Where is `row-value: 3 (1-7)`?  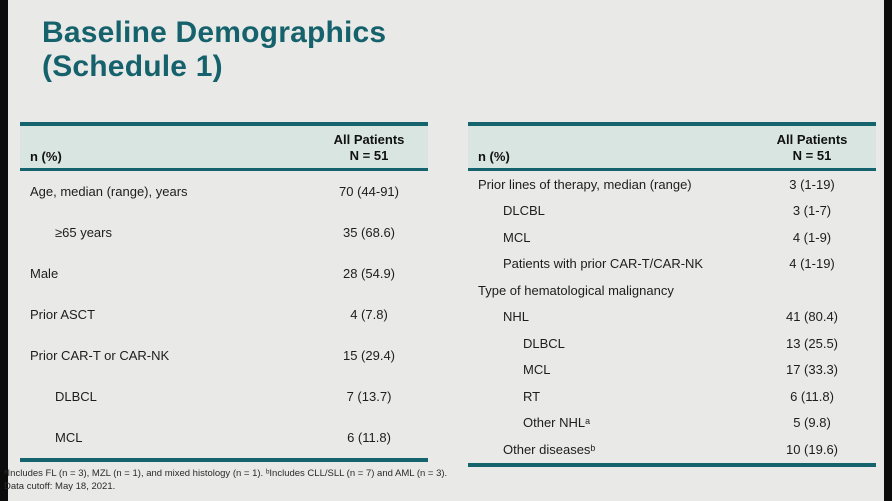
row-value: 3 (1-7) is located at coordinates (812, 211).